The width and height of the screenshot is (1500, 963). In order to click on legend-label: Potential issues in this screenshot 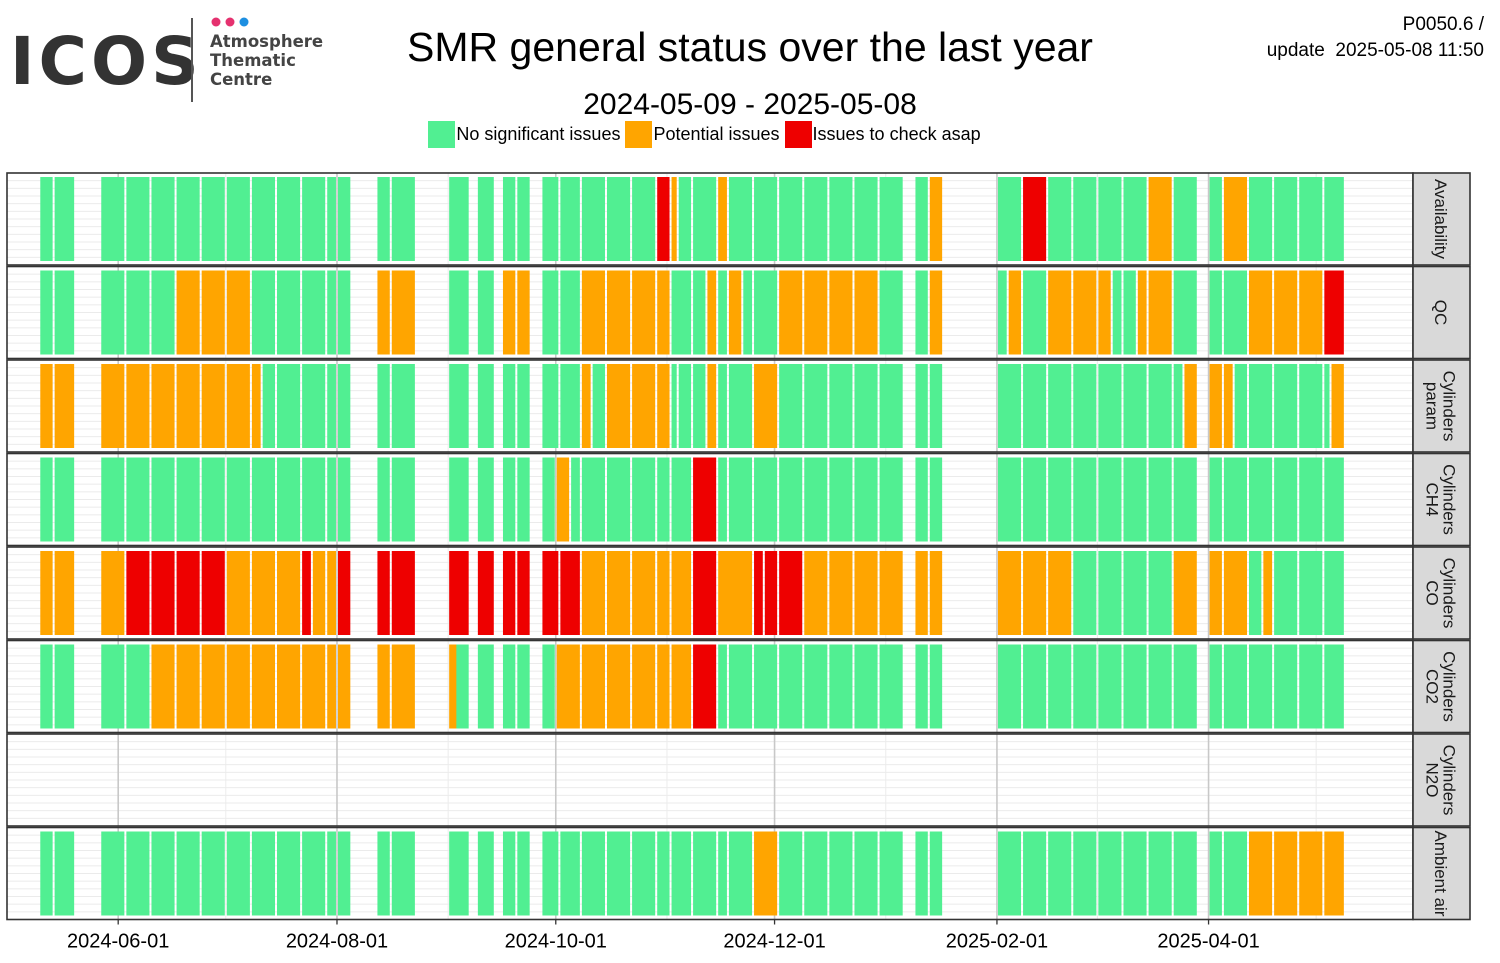, I will do `click(716, 134)`.